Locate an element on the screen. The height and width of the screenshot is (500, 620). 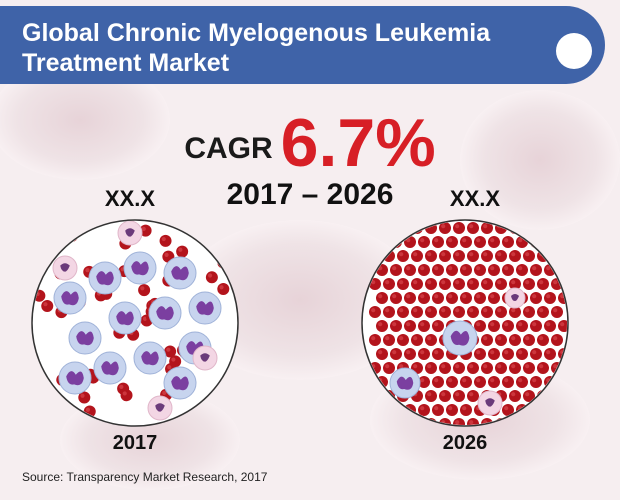
cagr-period: 2017 – 2026 is located at coordinates (310, 194).